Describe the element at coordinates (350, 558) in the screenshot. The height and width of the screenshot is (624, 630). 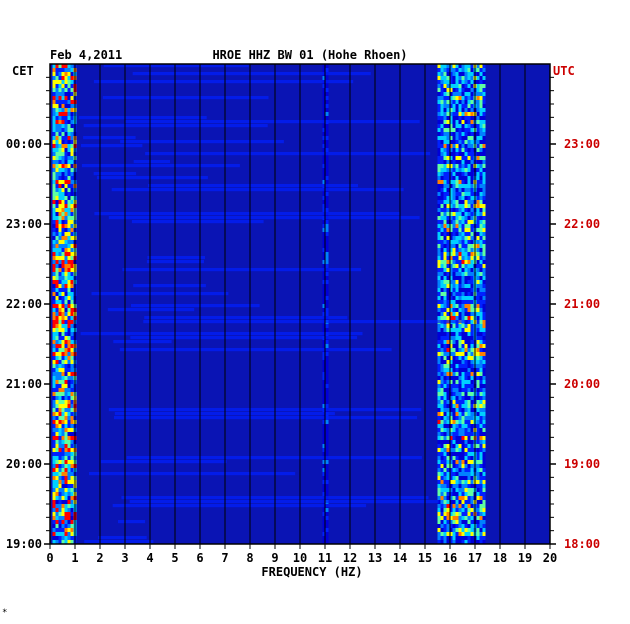
I see `x-tick-label: 12` at that location.